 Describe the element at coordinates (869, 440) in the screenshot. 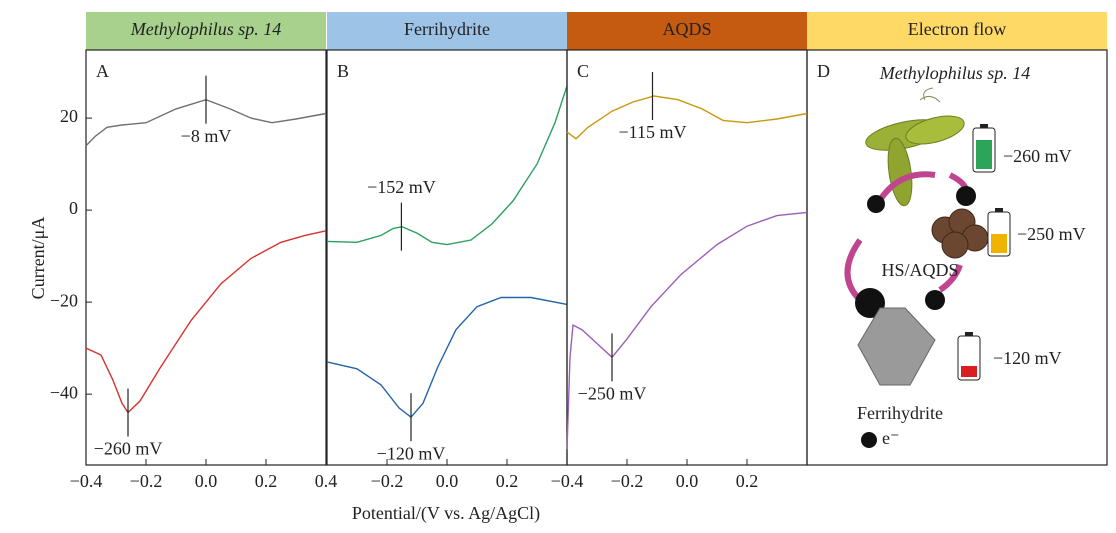

I see `legend-electron` at that location.